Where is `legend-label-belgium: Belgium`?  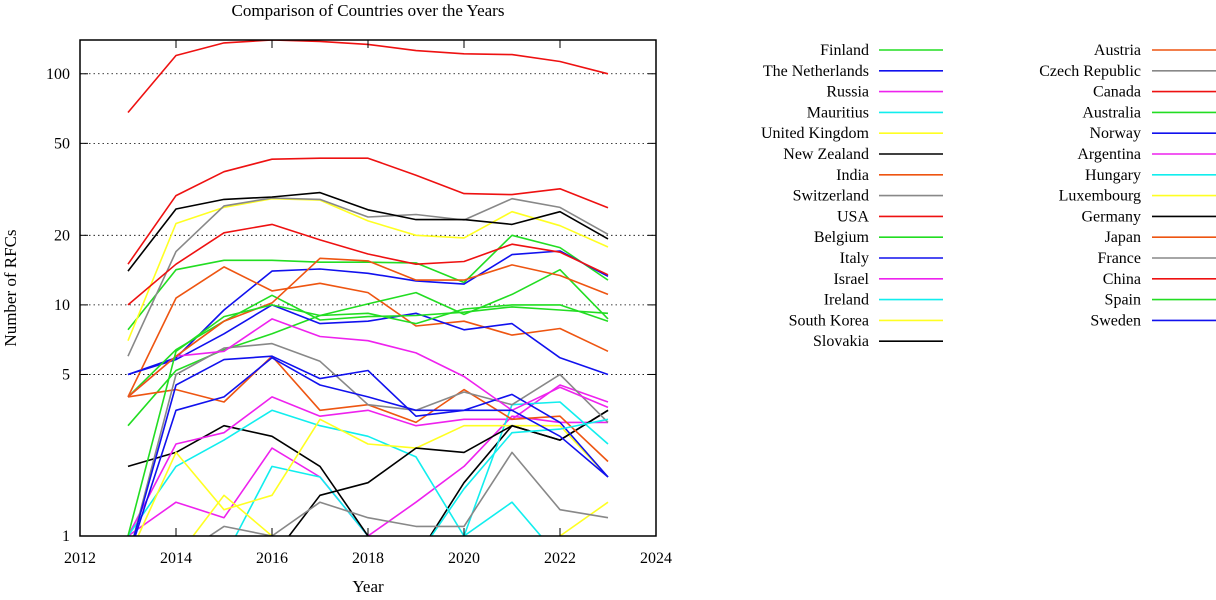
legend-label-belgium: Belgium is located at coordinates (842, 237).